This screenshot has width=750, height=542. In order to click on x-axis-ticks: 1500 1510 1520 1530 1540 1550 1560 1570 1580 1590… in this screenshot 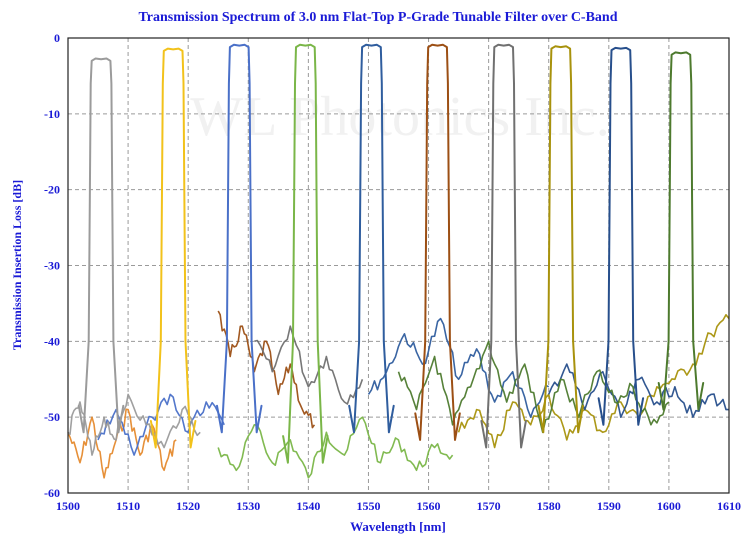, I will do `click(398, 506)`.